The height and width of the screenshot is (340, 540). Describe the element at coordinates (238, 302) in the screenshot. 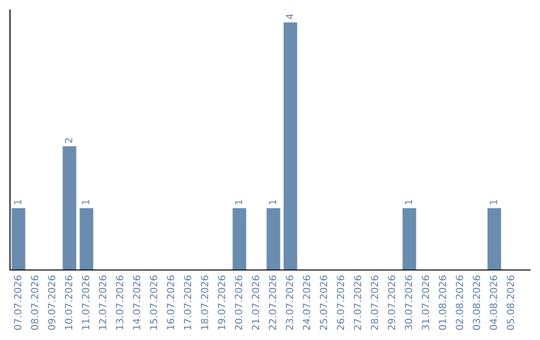

I see `x-tick-label: 20.07.2026` at that location.